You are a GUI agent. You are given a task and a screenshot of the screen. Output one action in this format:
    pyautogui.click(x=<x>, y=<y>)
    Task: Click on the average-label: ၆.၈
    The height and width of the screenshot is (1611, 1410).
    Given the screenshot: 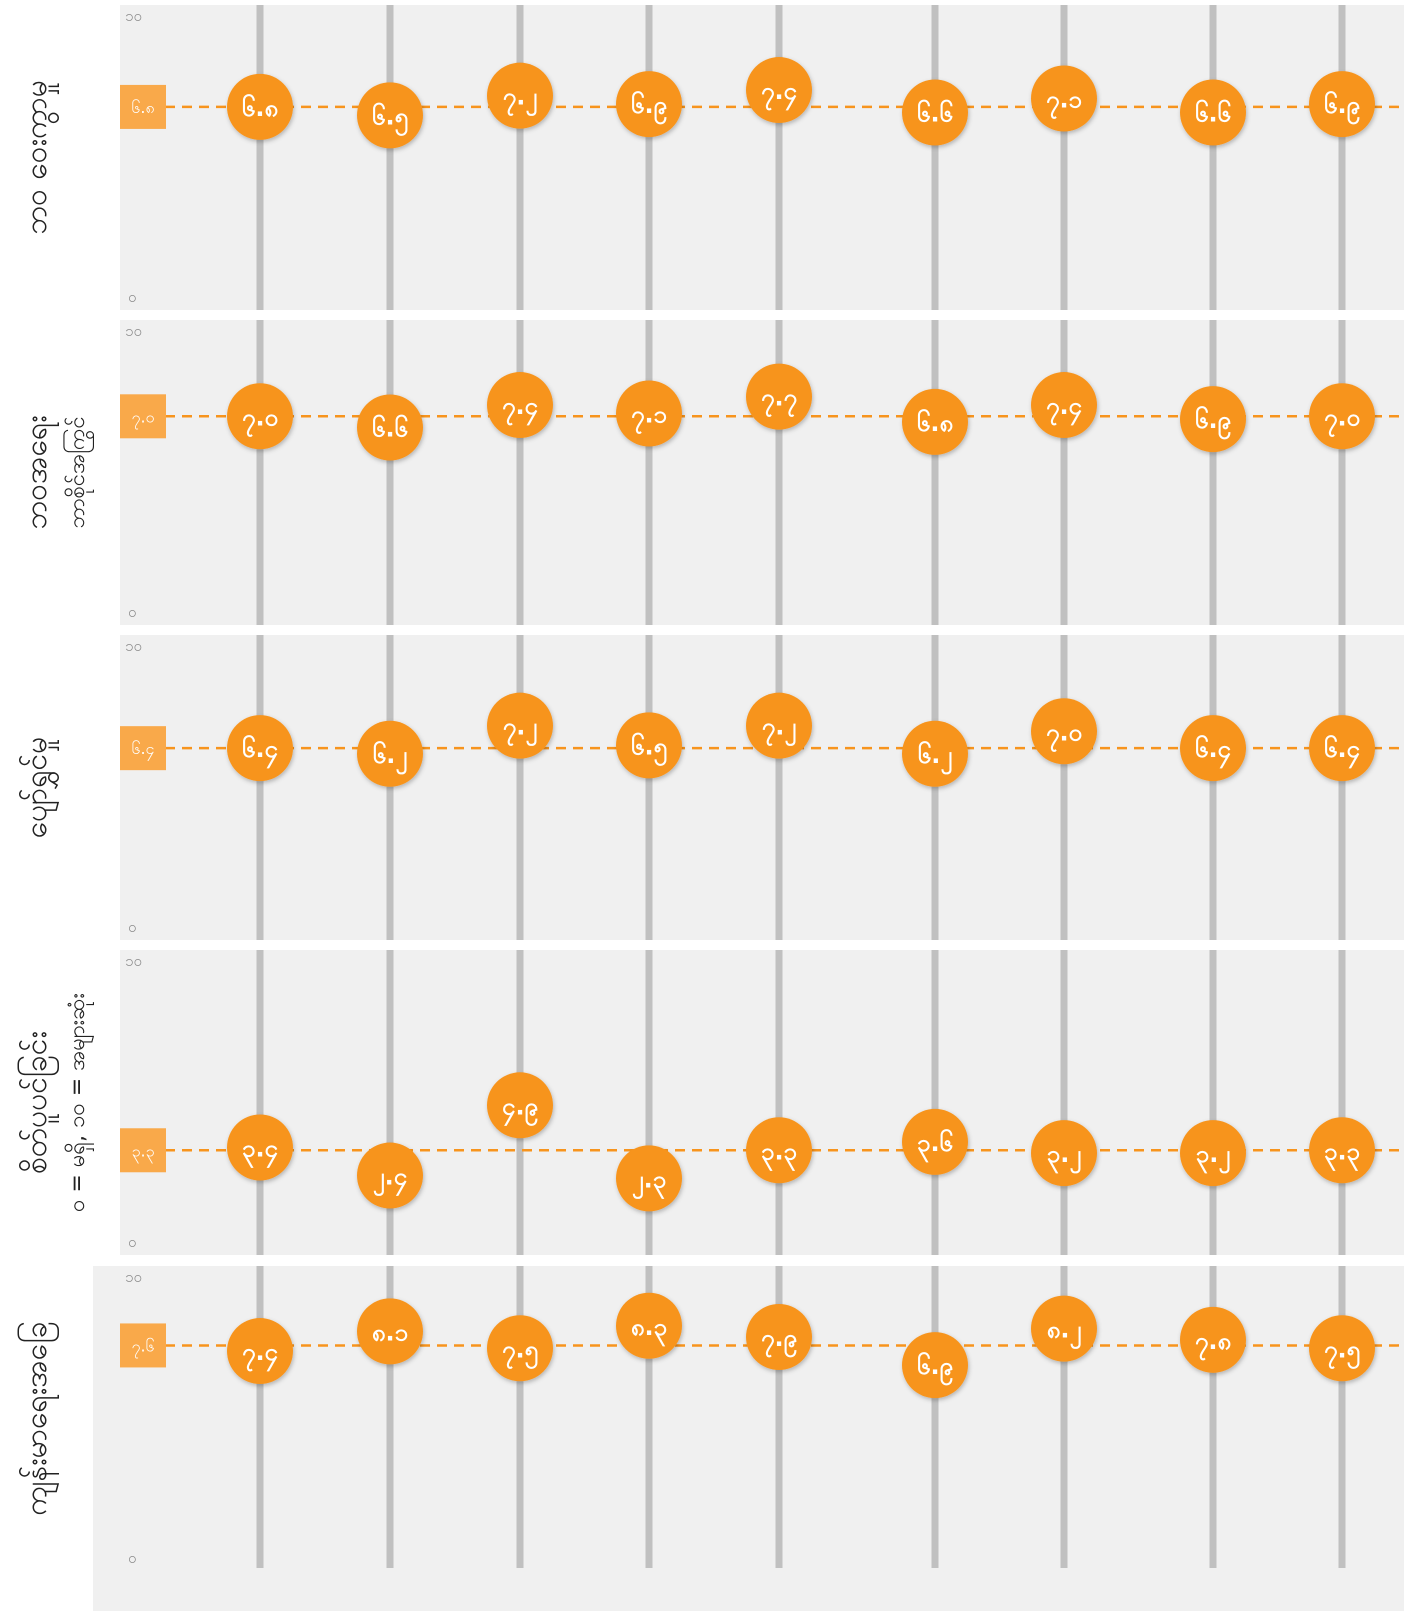 What is the action you would take?
    pyautogui.click(x=142, y=107)
    